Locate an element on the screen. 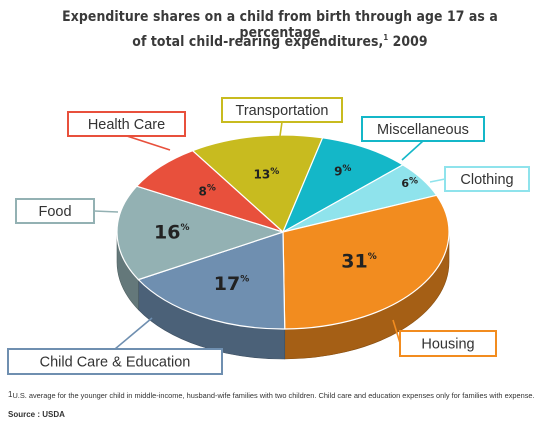  category-label-clothing: Clothing is located at coordinates (486, 180).